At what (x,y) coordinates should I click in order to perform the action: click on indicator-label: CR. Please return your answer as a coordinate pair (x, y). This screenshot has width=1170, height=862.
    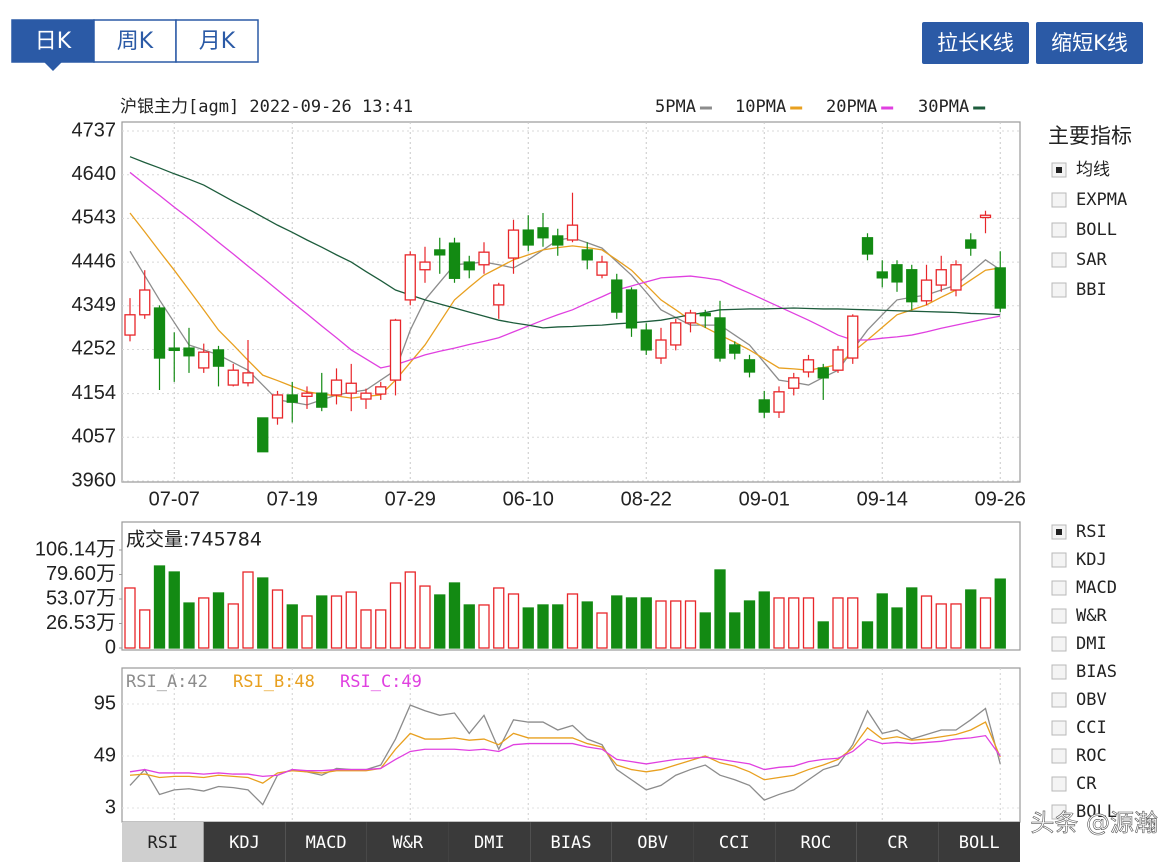
    Looking at the image, I should click on (1086, 784).